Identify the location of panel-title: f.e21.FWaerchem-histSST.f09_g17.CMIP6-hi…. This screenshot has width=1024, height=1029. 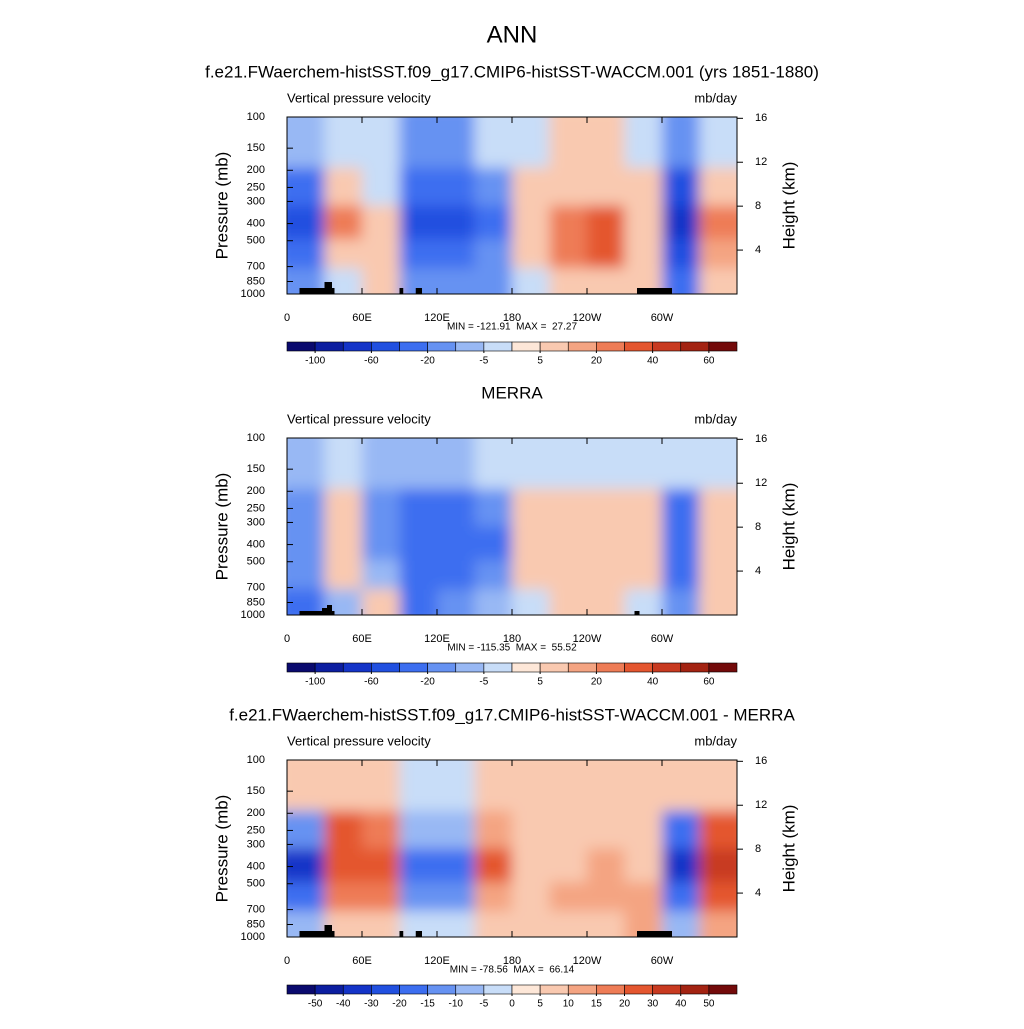
(512, 714).